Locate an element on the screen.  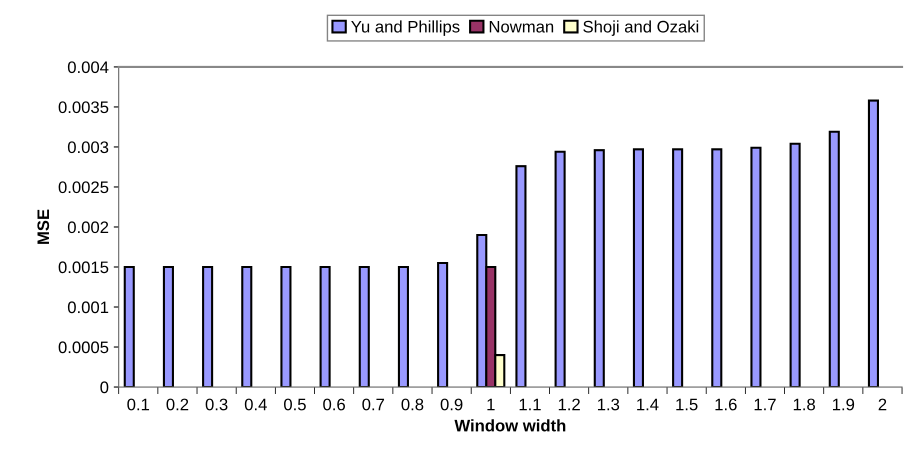
y-tick-label: 0.0025 is located at coordinates (83, 187).